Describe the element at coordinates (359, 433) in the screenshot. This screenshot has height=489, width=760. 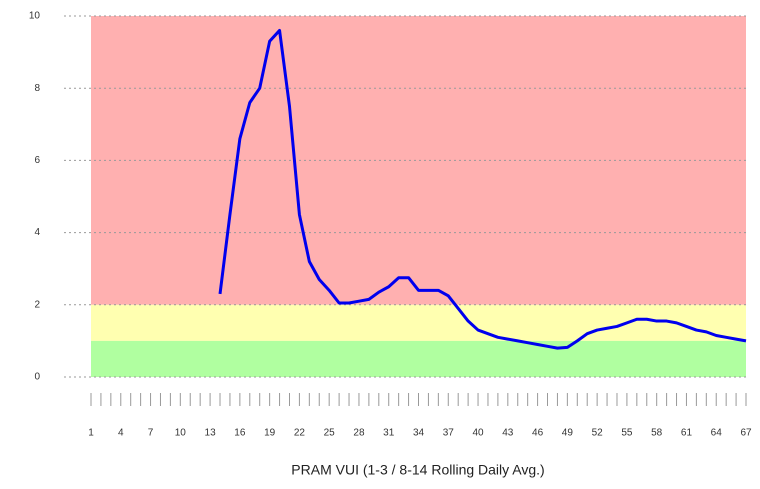
I see `x-tick-label: 28` at that location.